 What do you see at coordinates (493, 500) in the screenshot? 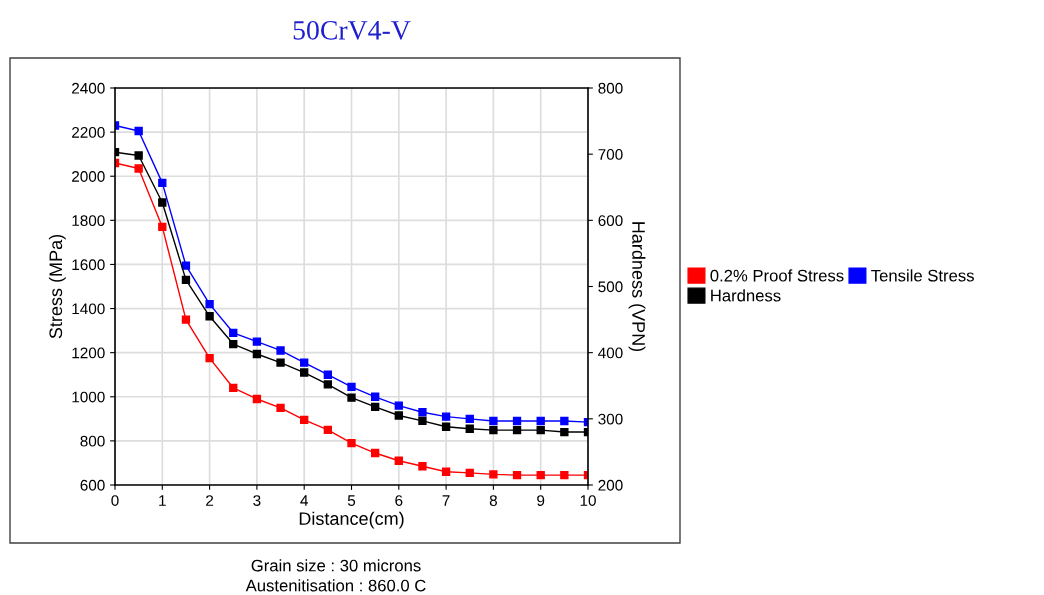
I see `x-tick-label: 8` at bounding box center [493, 500].